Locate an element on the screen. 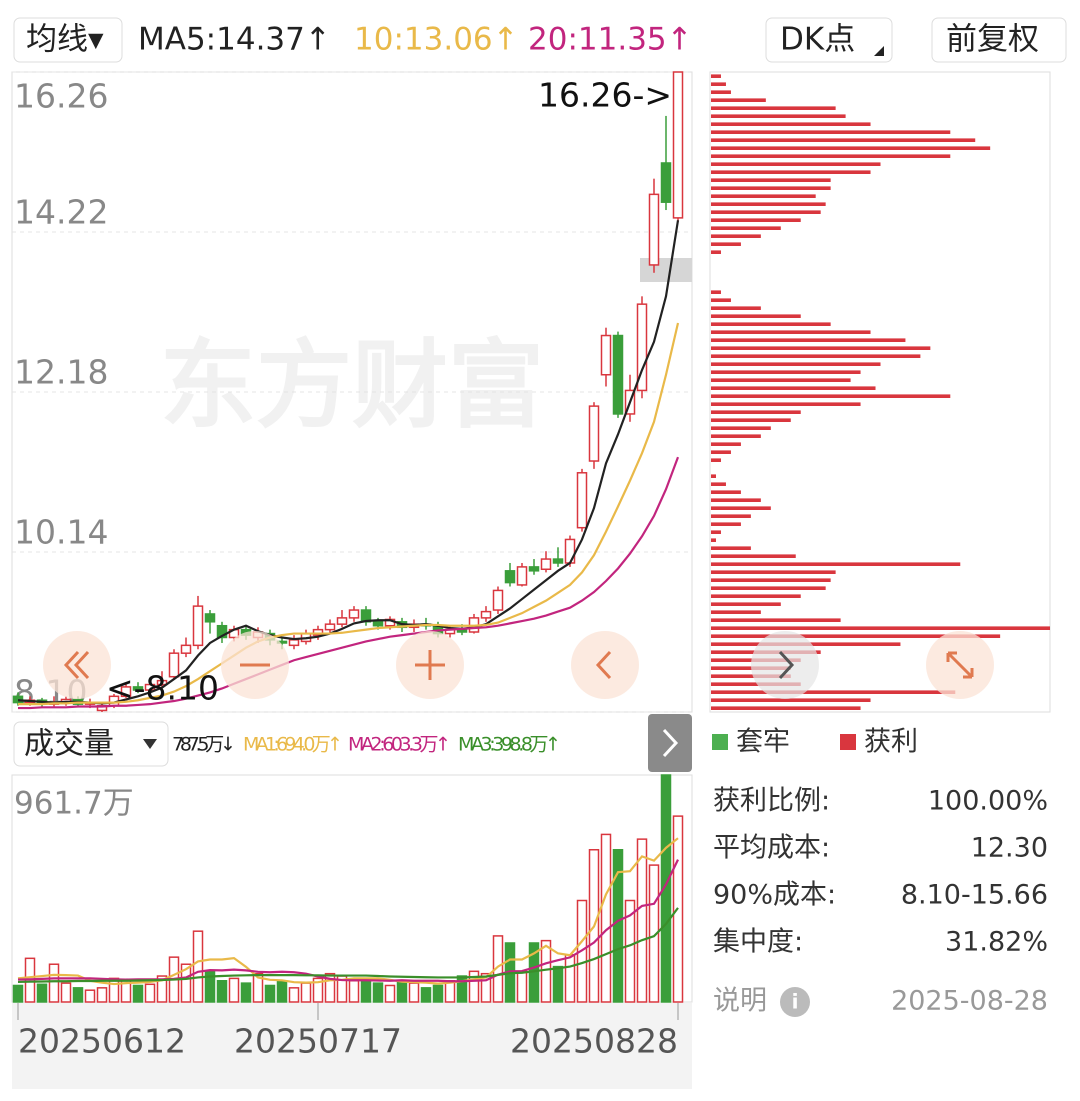 This screenshot has width=1080, height=1101. note-label: 说明 is located at coordinates (740, 1001).